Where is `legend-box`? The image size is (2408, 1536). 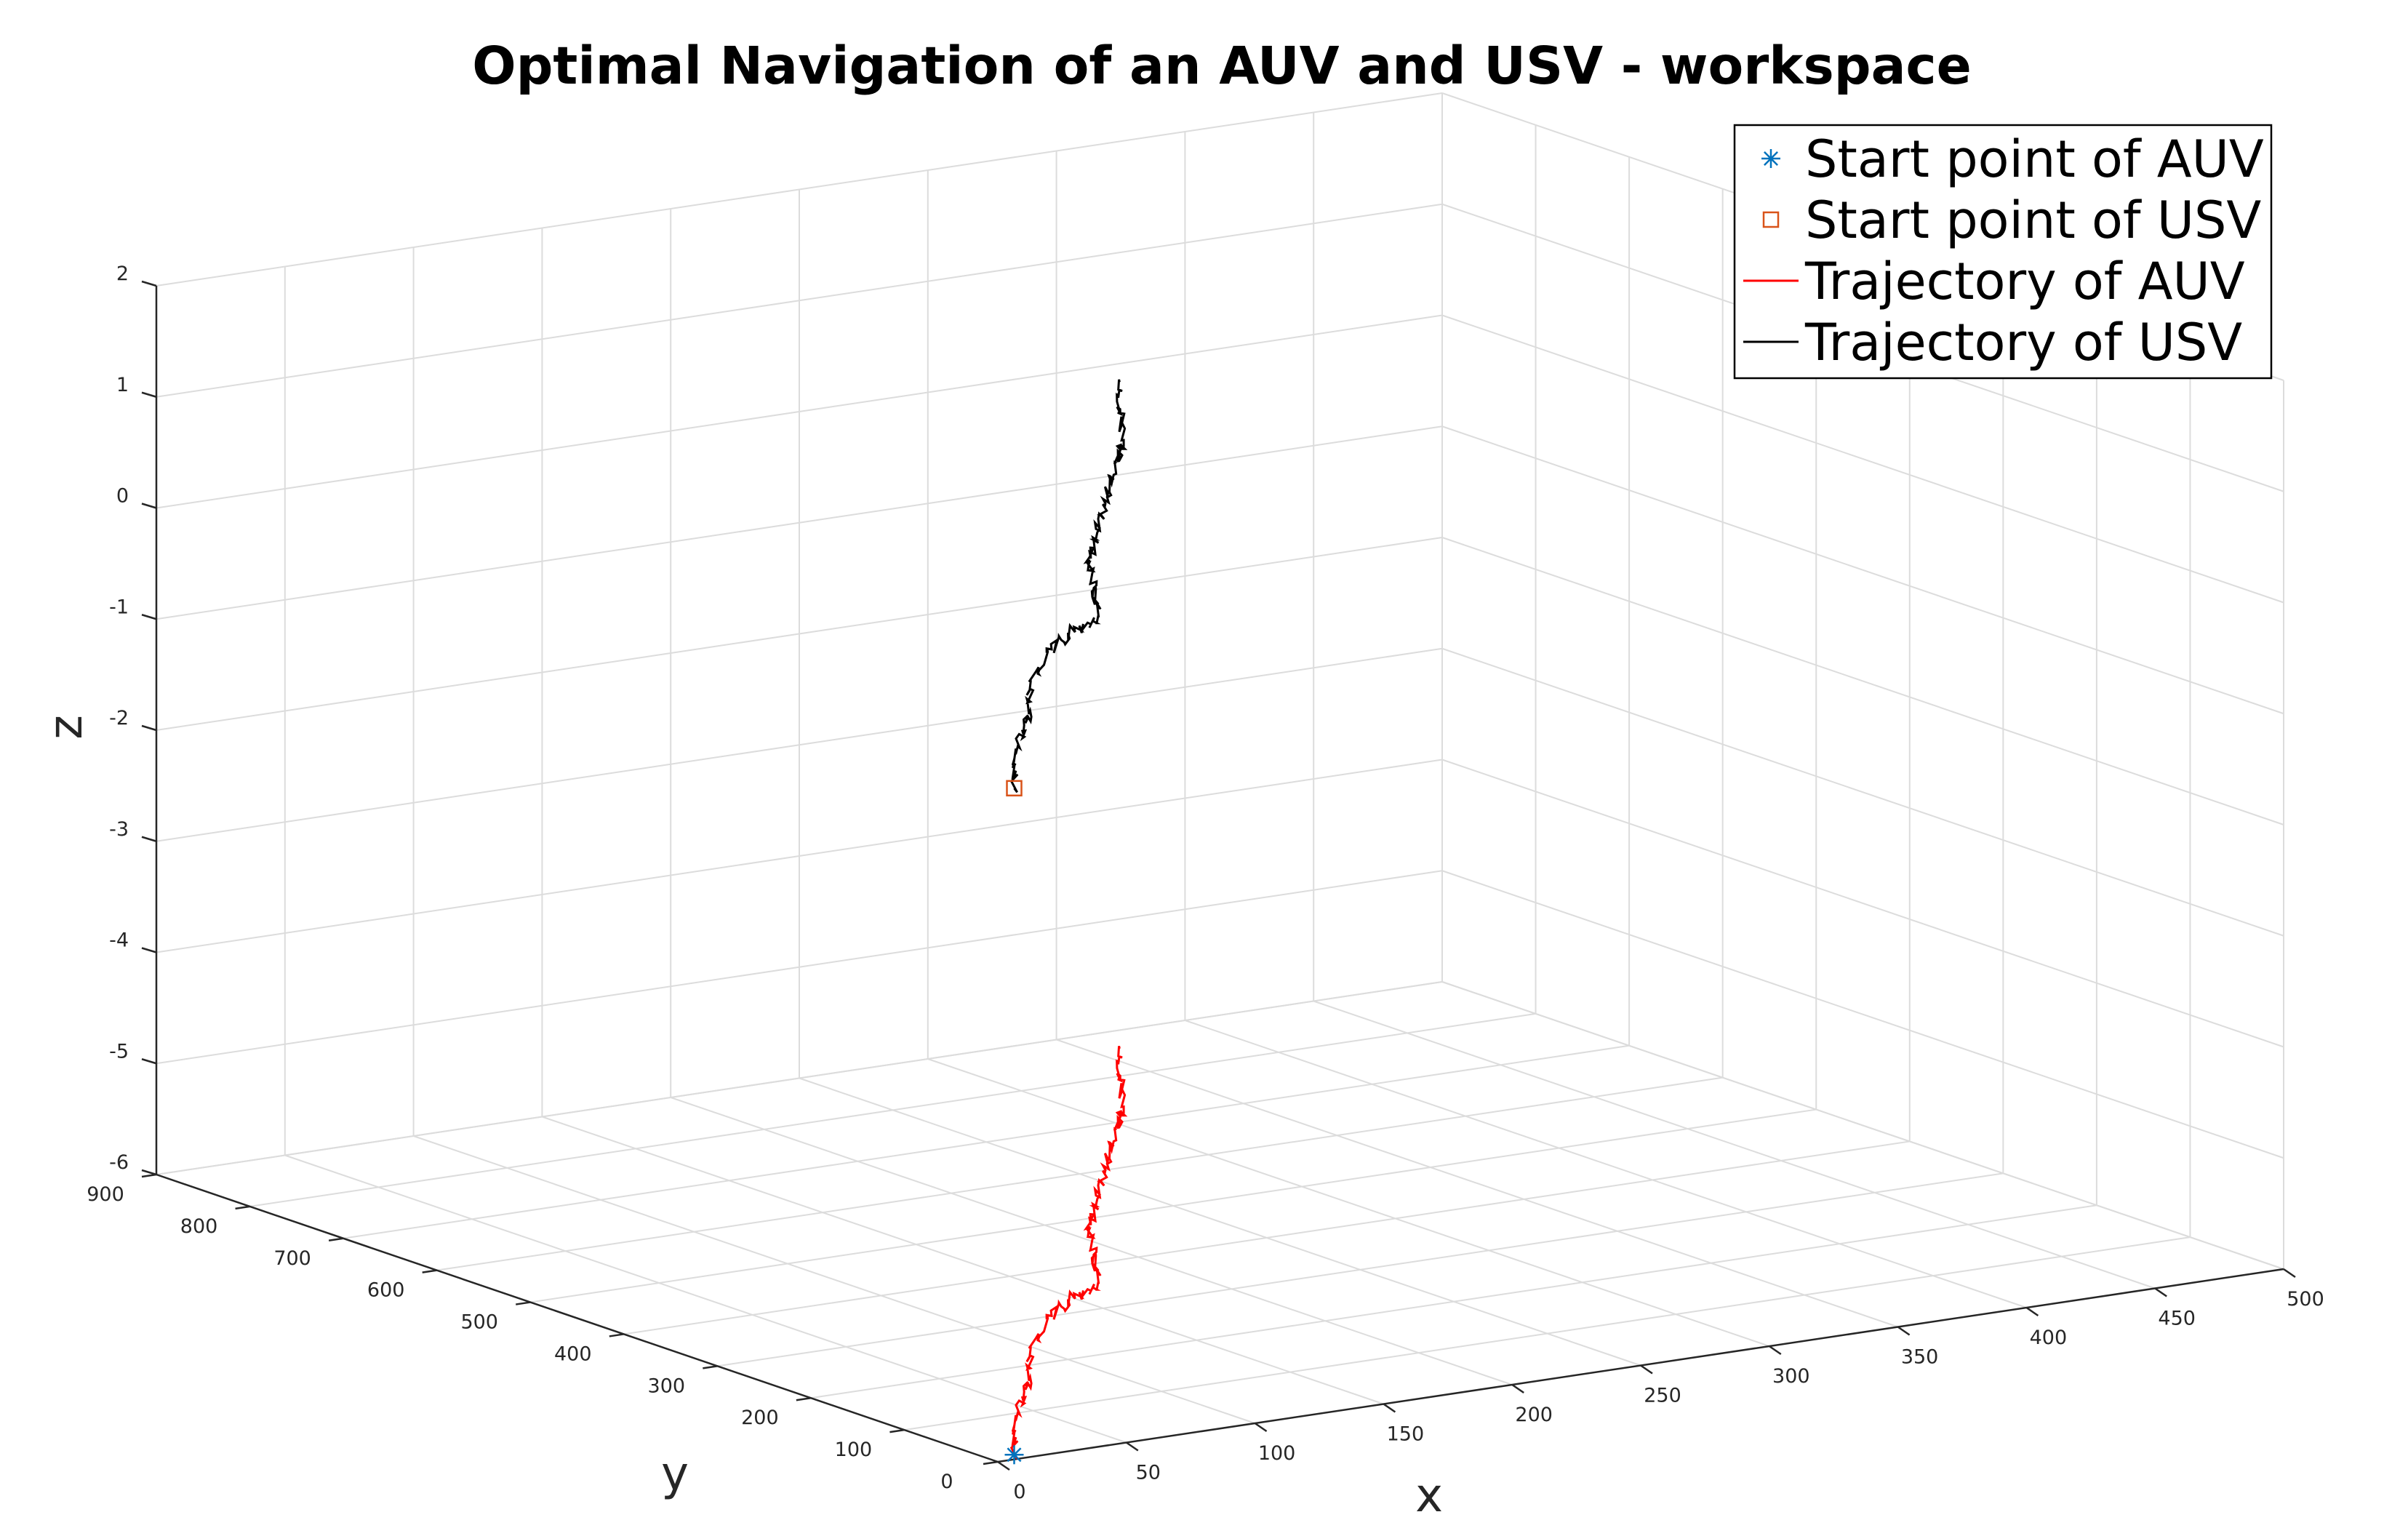 legend-box is located at coordinates (2003, 252).